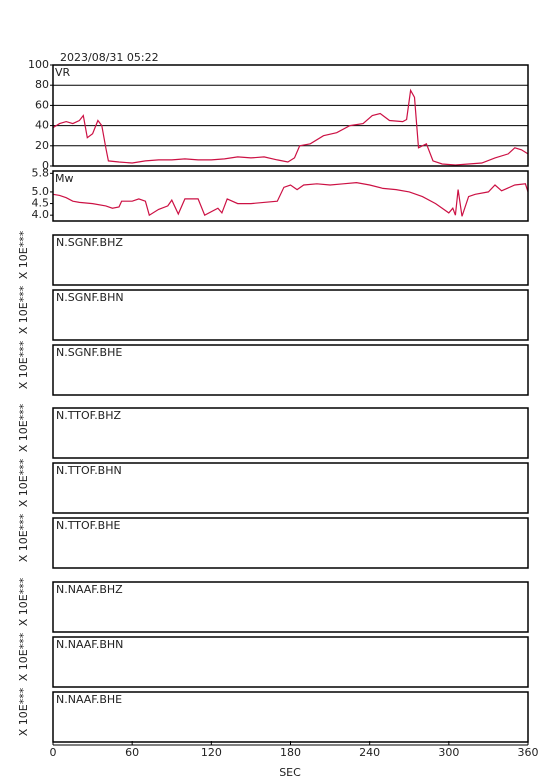 Image resolution: width=554 pixels, height=781 pixels. I want to click on station-label: N.NAAF.BHN, so click(89, 644).